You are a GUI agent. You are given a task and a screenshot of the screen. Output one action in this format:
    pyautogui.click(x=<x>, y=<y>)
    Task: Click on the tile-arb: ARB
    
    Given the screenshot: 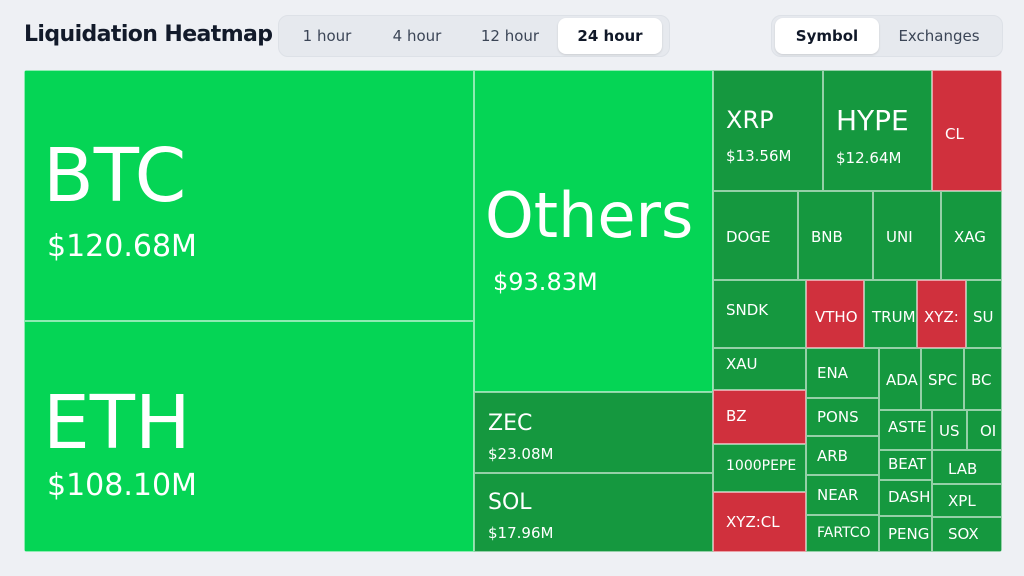 What is the action you would take?
    pyautogui.click(x=842, y=455)
    